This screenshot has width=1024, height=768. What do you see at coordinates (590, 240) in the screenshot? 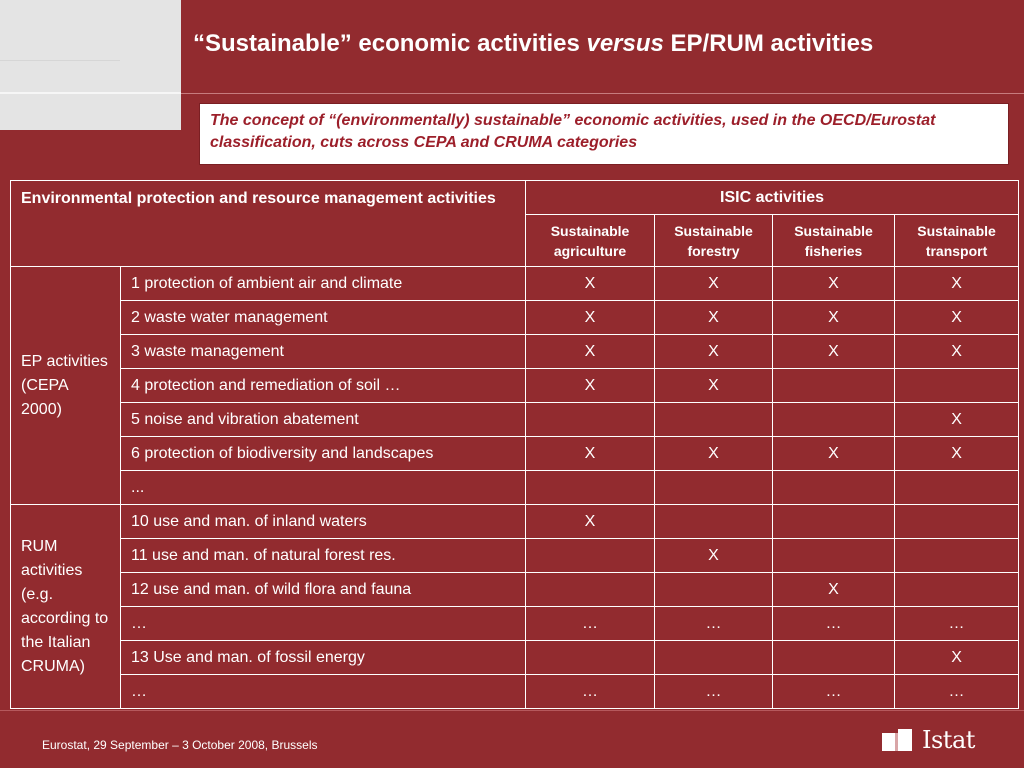
I see `header-sustainable-agriculture: Sustainable agriculture` at bounding box center [590, 240].